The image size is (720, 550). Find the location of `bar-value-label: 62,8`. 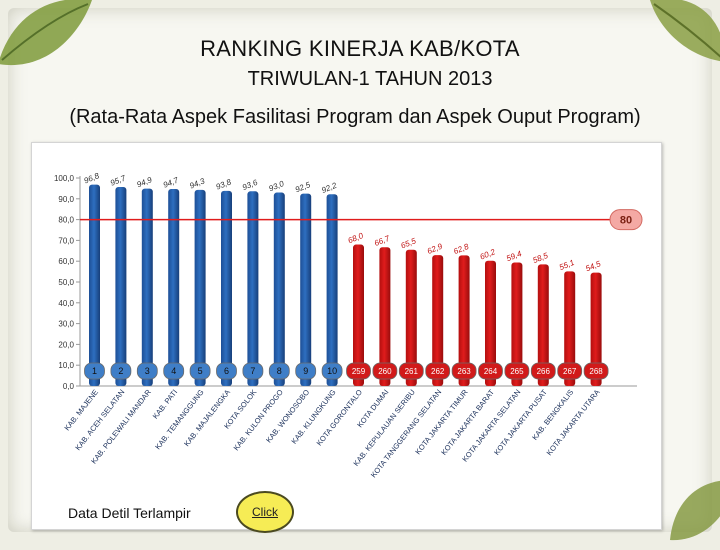

bar-value-label: 62,8 is located at coordinates (461, 249).